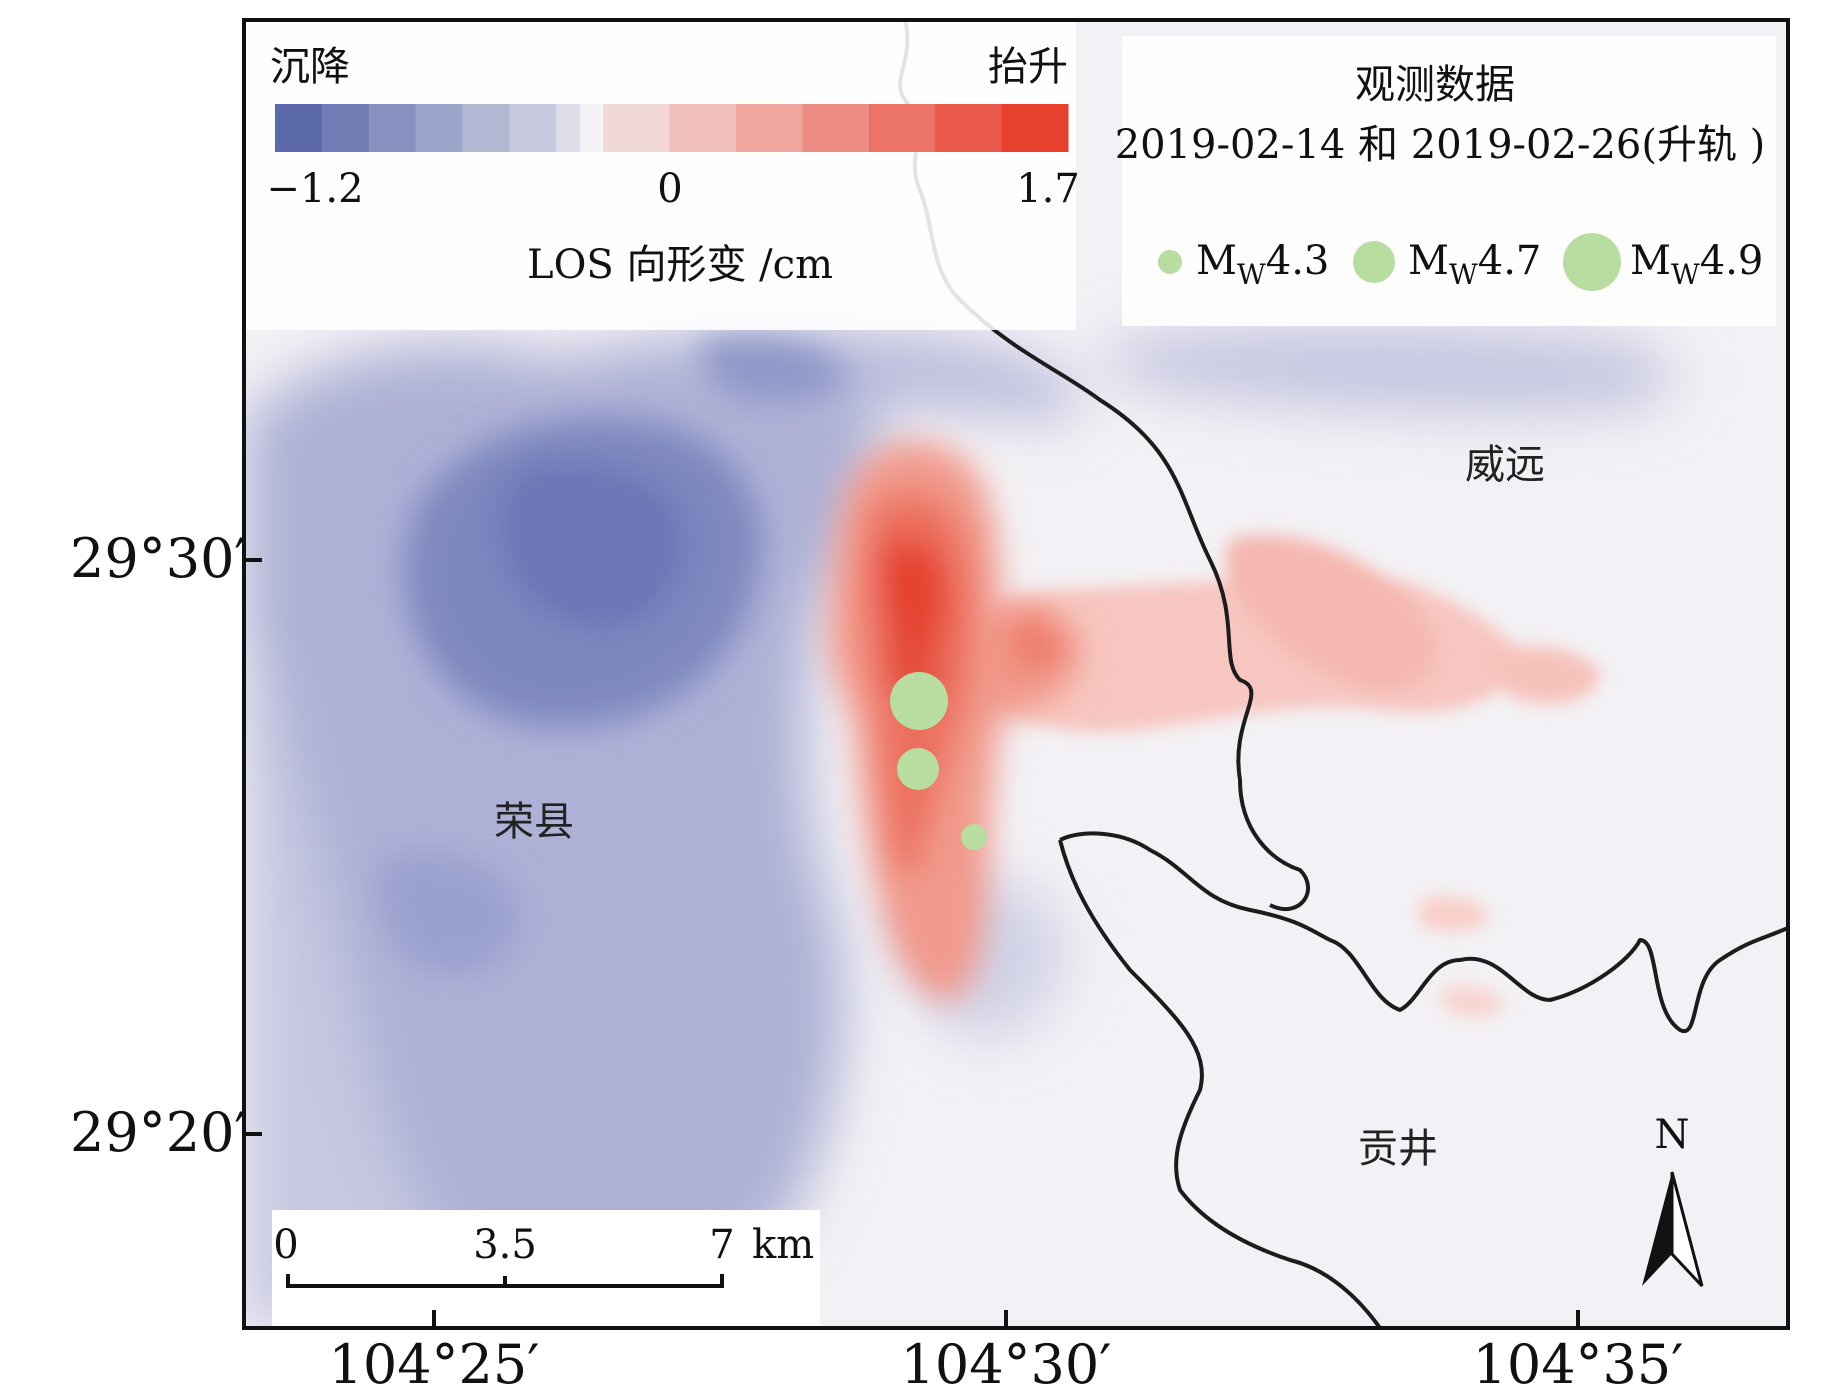 Image resolution: width=1843 pixels, height=1396 pixels. I want to click on colorbar, so click(672, 128).